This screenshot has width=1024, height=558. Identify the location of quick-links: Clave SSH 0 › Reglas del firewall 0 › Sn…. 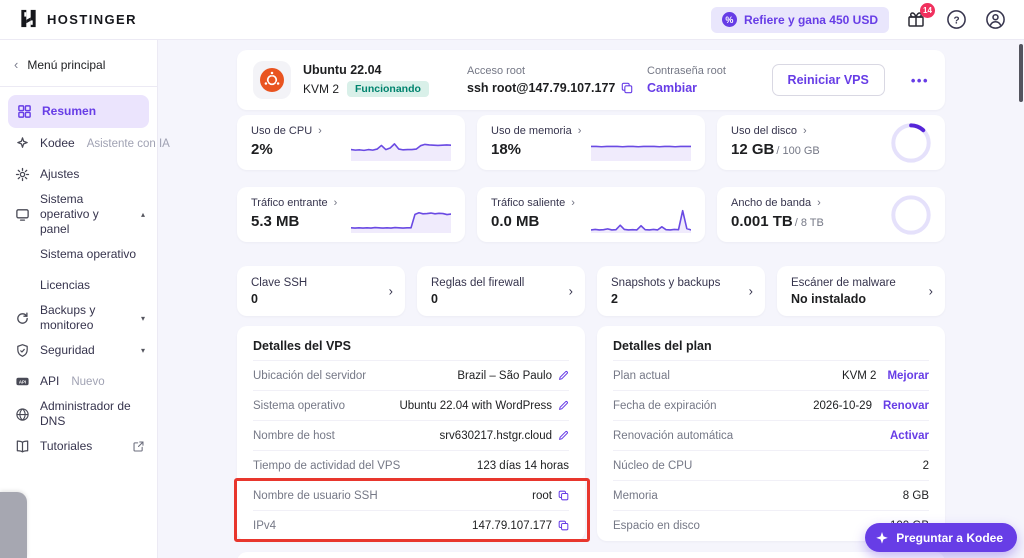
(591, 291).